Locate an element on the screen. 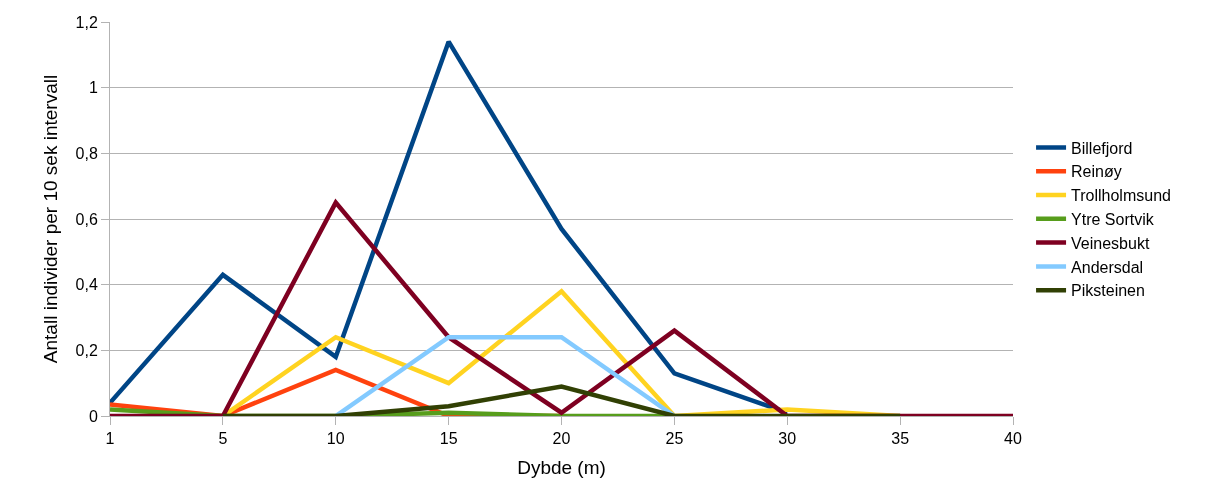 The height and width of the screenshot is (502, 1223). y-tick-label: 1,2 is located at coordinates (86, 22).